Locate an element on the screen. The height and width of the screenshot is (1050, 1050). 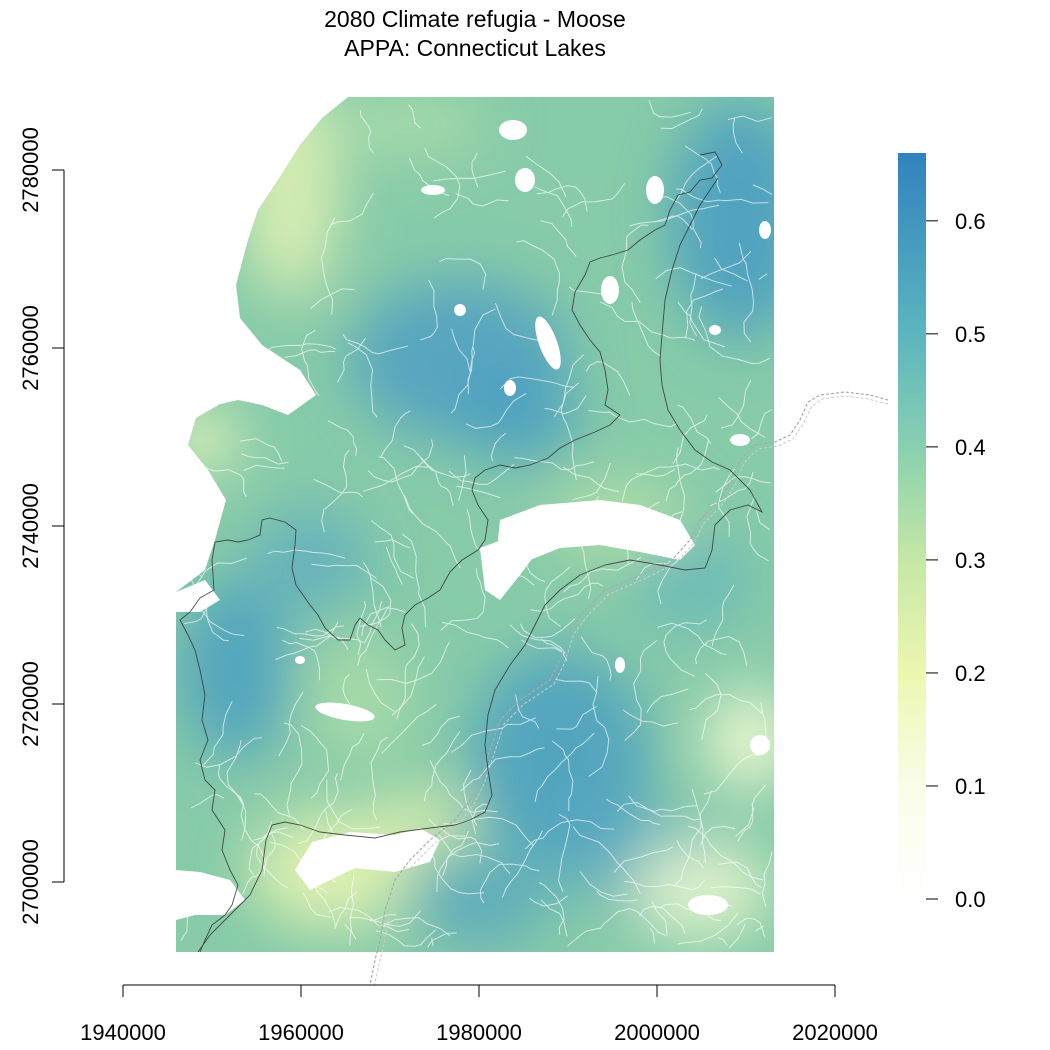
x-axis: 1940000 1960000 1980000 2000000 2020000 is located at coordinates (479, 1014).